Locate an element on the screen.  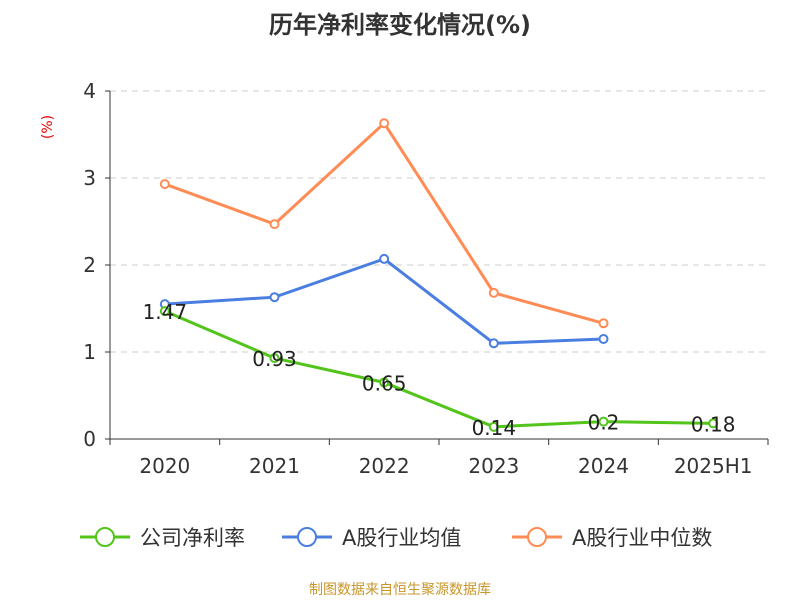
legend-label: A股行业中位数 is located at coordinates (642, 538).